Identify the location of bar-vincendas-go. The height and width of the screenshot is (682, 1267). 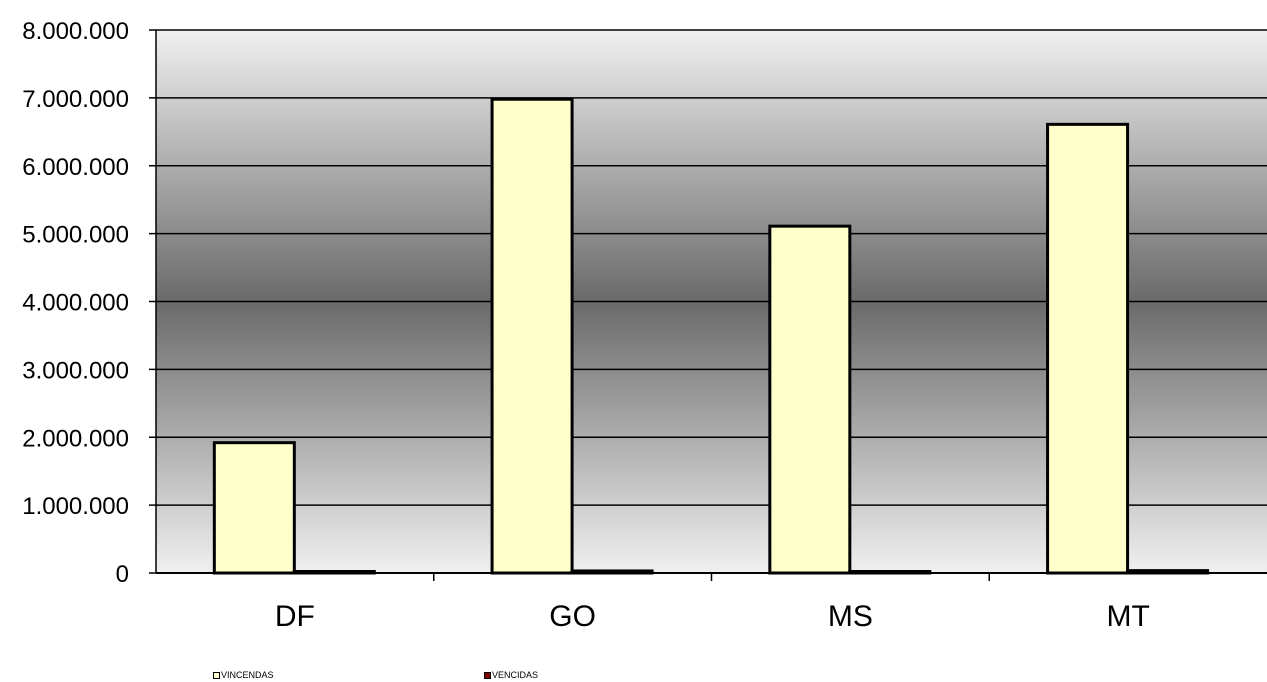
(532, 336).